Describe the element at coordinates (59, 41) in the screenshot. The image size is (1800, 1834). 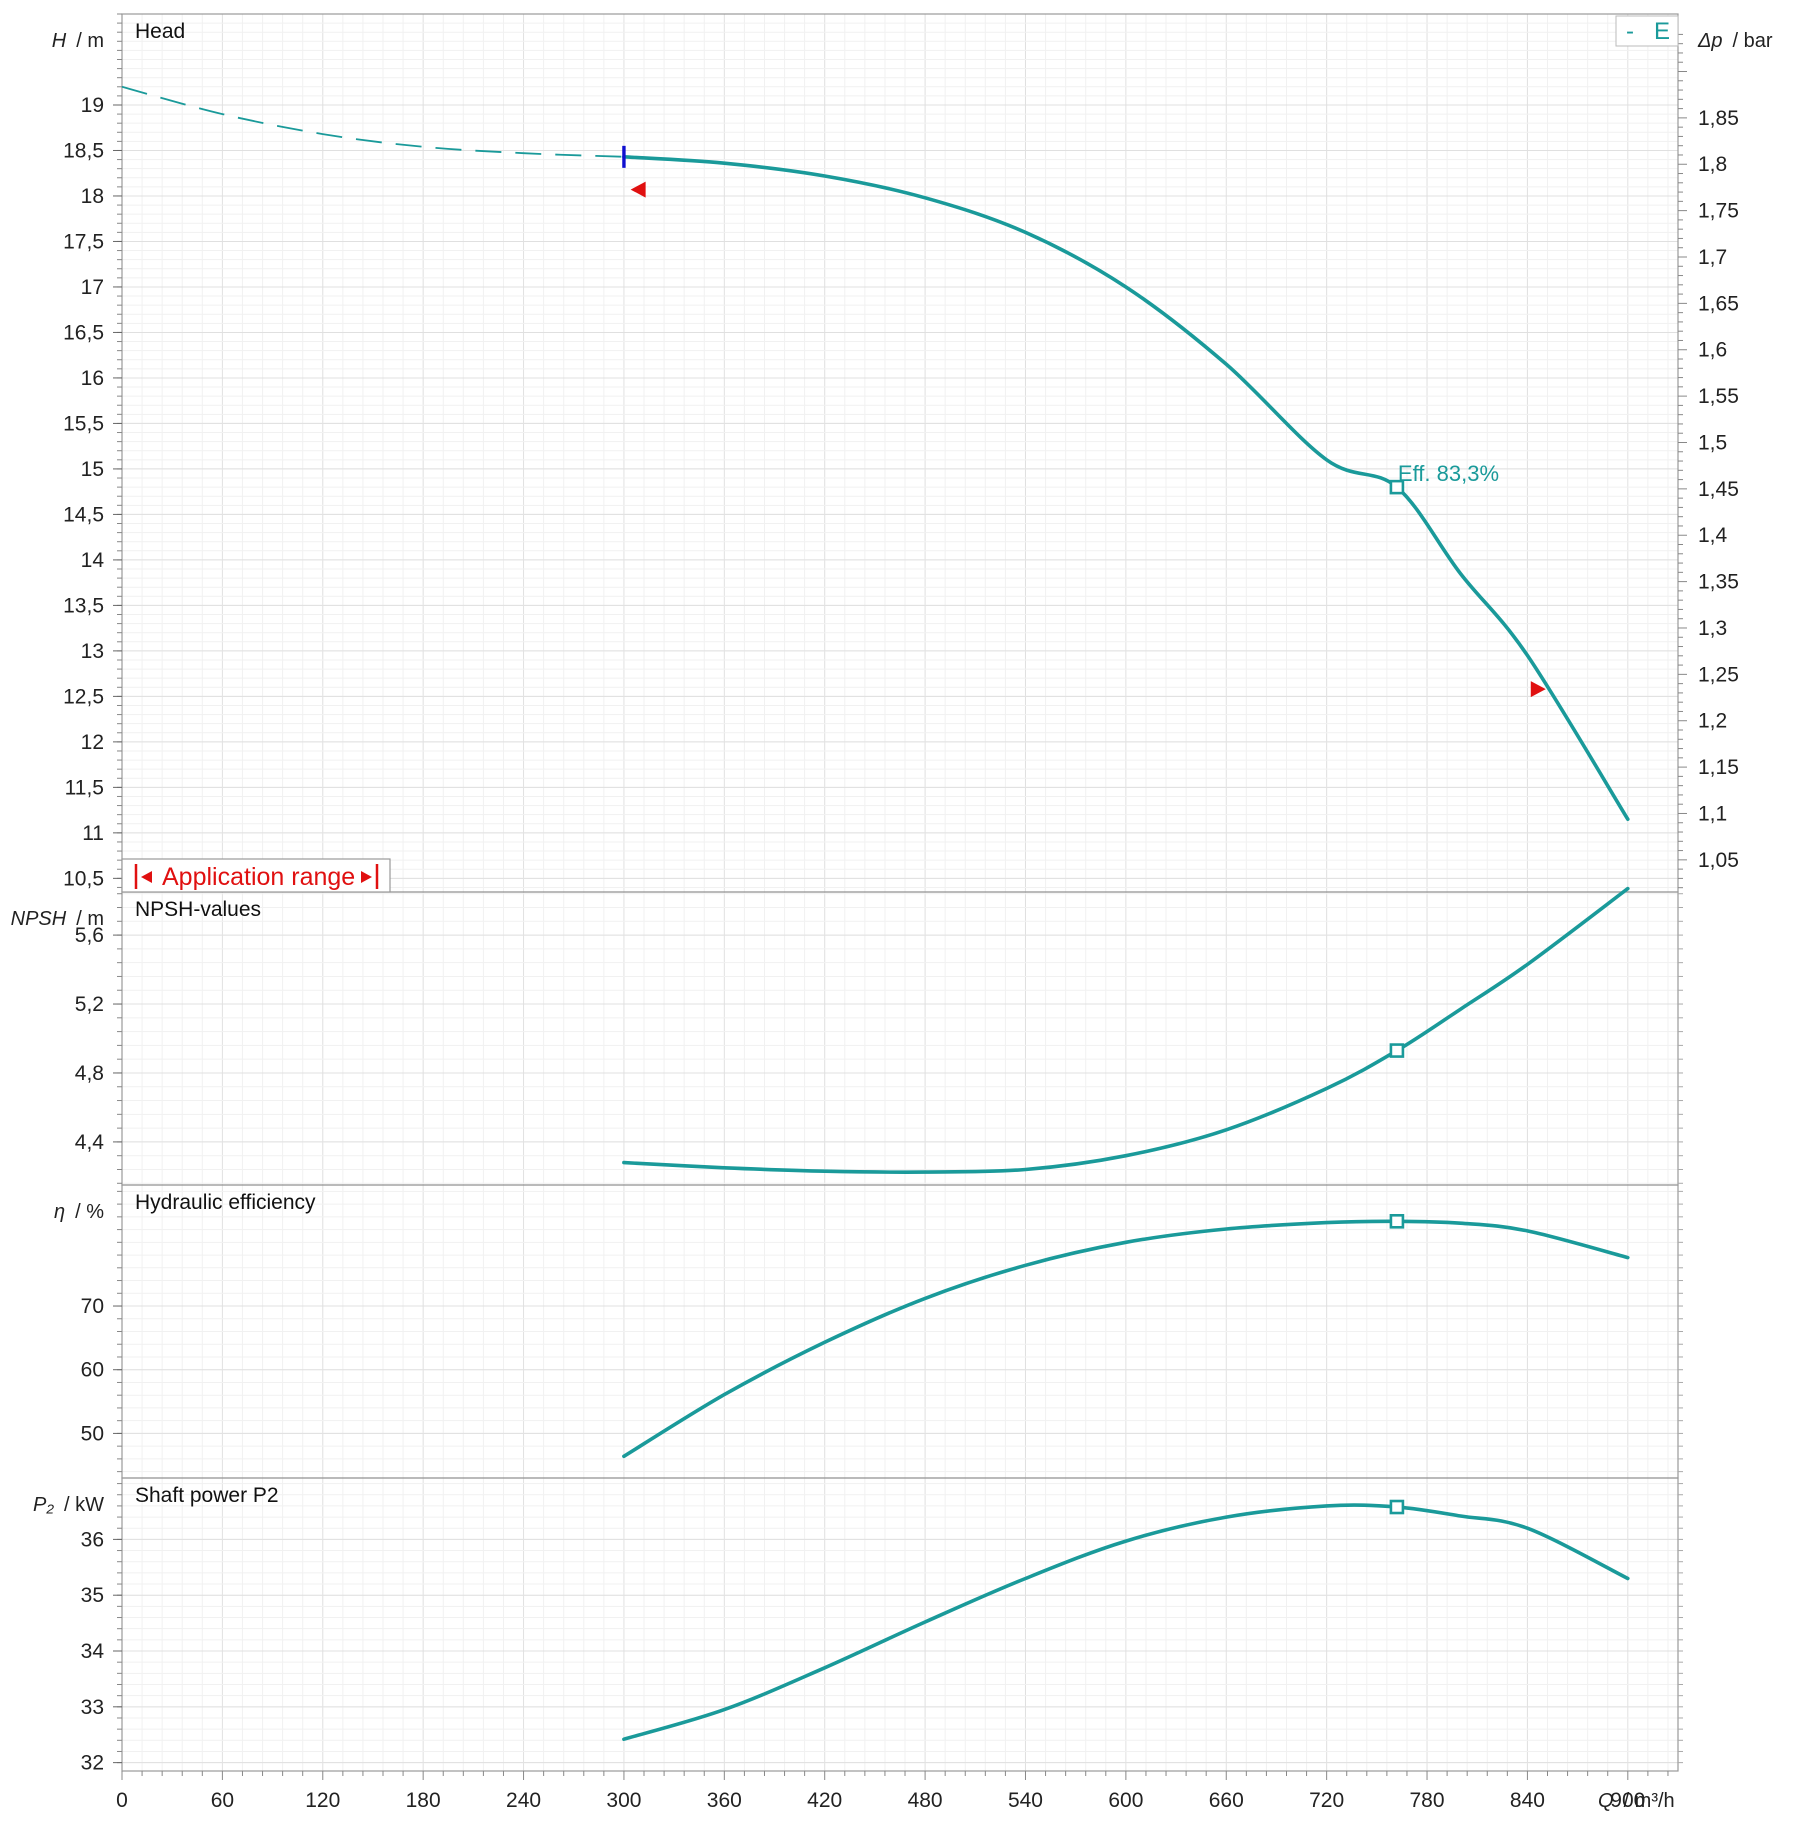
I see `y-axis-label-var: H` at that location.